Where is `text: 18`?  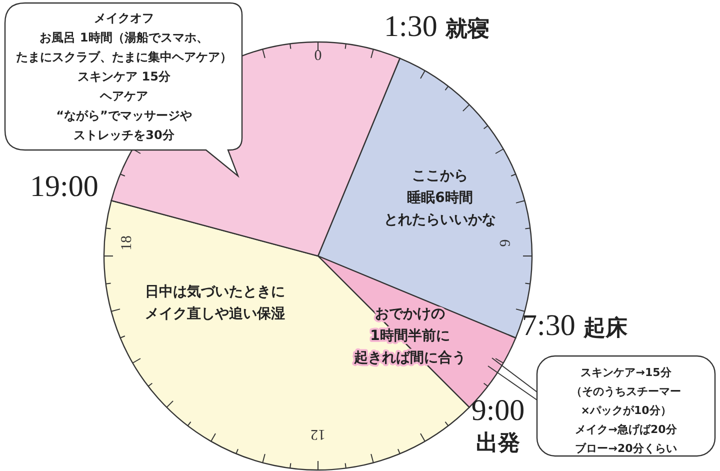 text: 18 is located at coordinates (127, 243).